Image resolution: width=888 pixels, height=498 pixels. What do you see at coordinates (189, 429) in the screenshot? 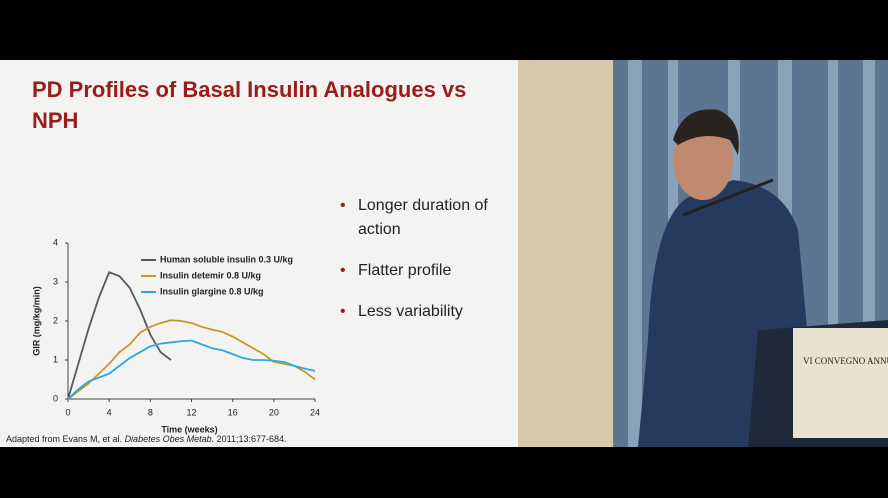
I see `x-axis-label: Time (weeks)` at bounding box center [189, 429].